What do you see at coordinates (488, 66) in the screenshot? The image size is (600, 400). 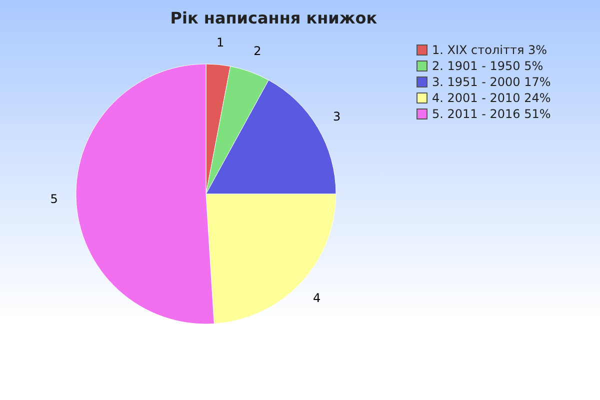 I see `legend-label: 2. 1901 - 1950 5%` at bounding box center [488, 66].